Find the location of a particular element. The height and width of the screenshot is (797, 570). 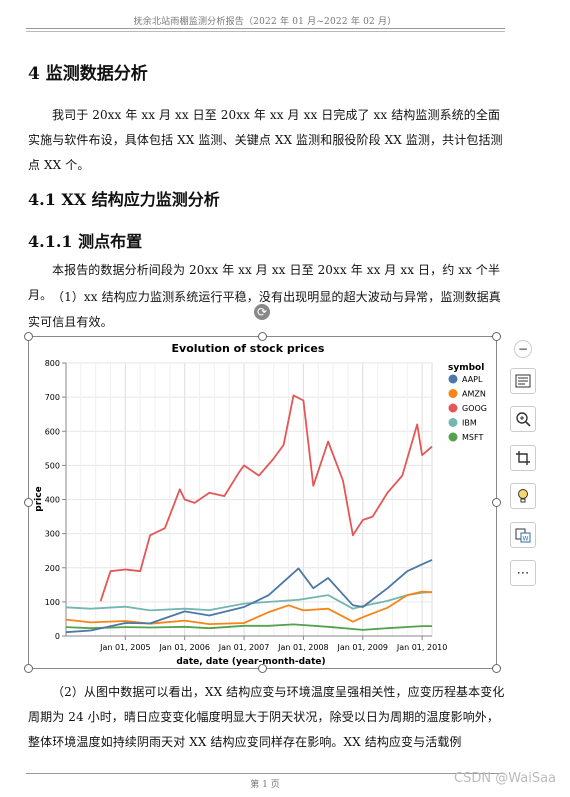

legend-label-aapl: AAPL is located at coordinates (472, 379).